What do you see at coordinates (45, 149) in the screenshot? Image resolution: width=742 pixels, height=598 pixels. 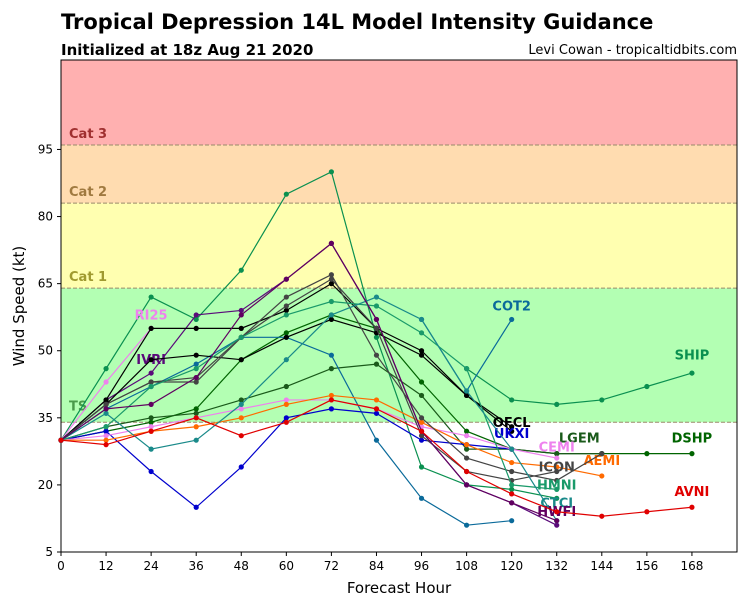 I see `y-tick-label-95: 95` at bounding box center [45, 149].